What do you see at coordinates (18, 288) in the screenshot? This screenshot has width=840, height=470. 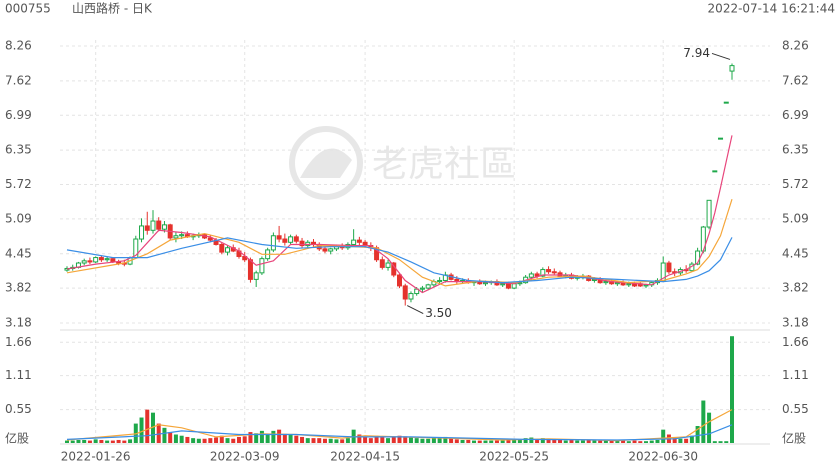 I see `y-tick-label: 3.82` at bounding box center [18, 288].